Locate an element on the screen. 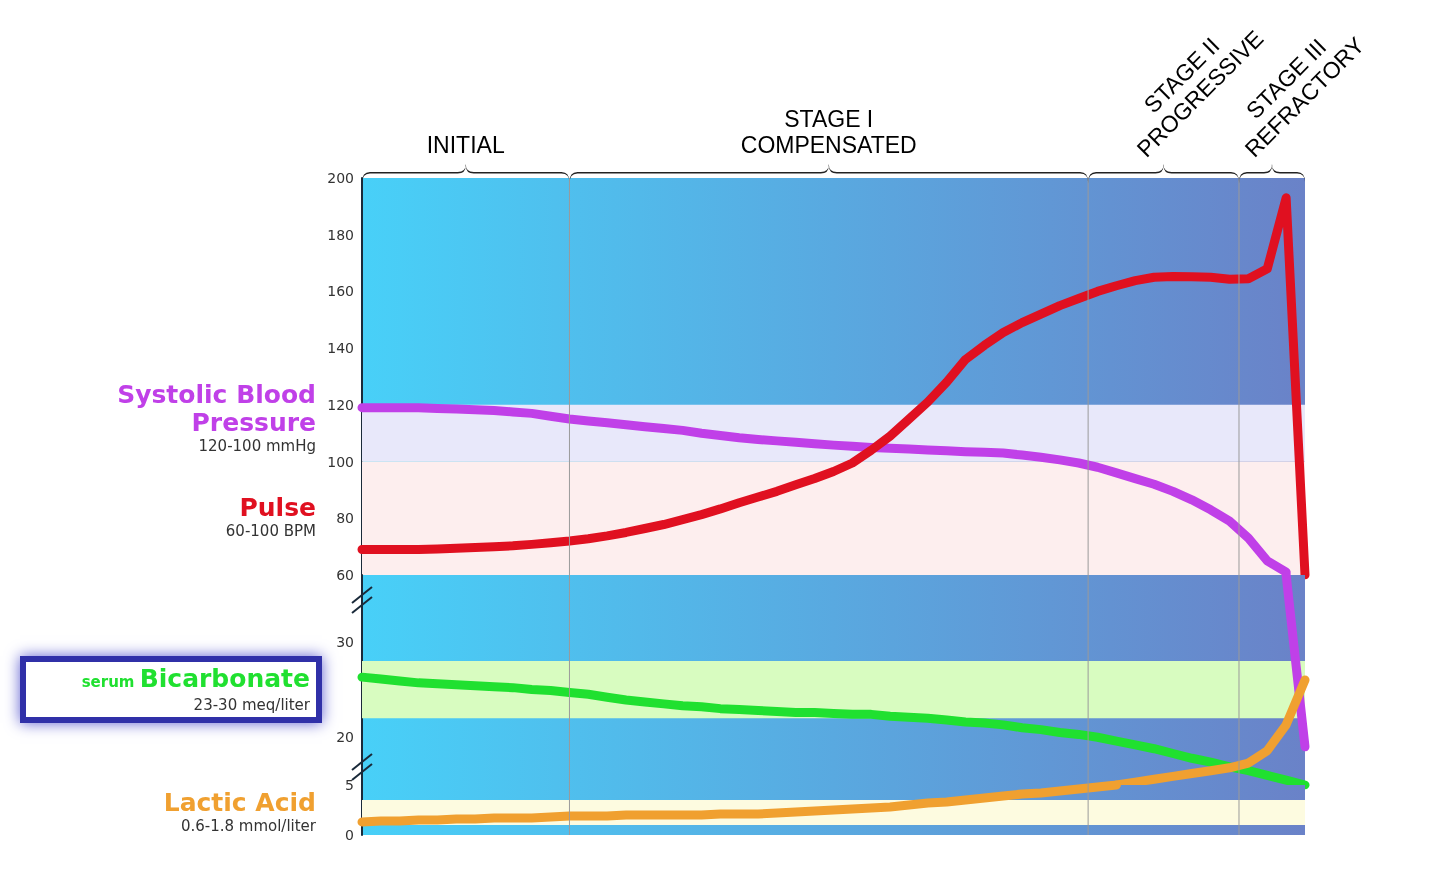 Image resolution: width=1435 pixels, height=886 pixels. series-label: Lactic Acid is located at coordinates (239, 802).